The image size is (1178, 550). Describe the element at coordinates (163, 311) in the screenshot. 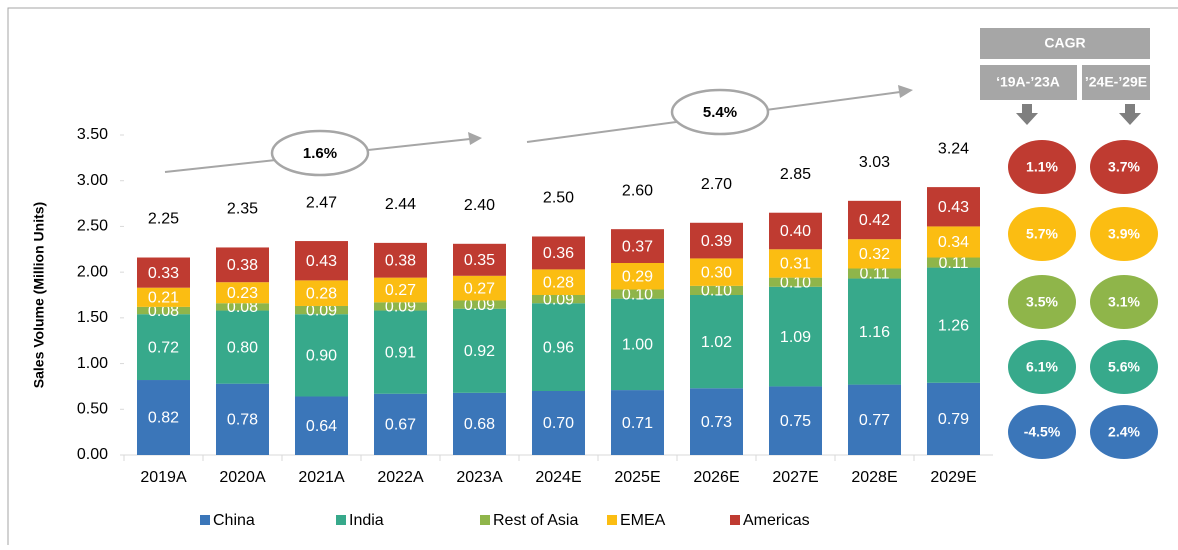

I see `bar-value-label: 0.08` at that location.